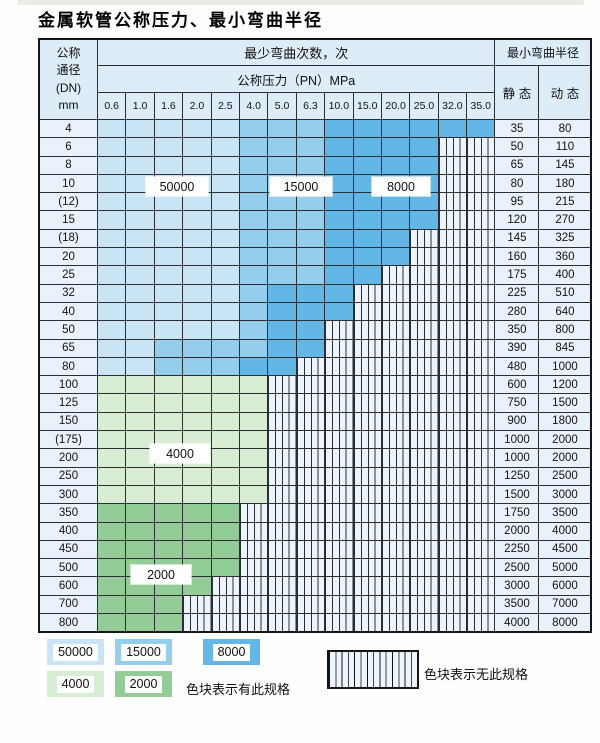 The image size is (600, 743). I want to click on dynamic-value: 1800, so click(565, 421).